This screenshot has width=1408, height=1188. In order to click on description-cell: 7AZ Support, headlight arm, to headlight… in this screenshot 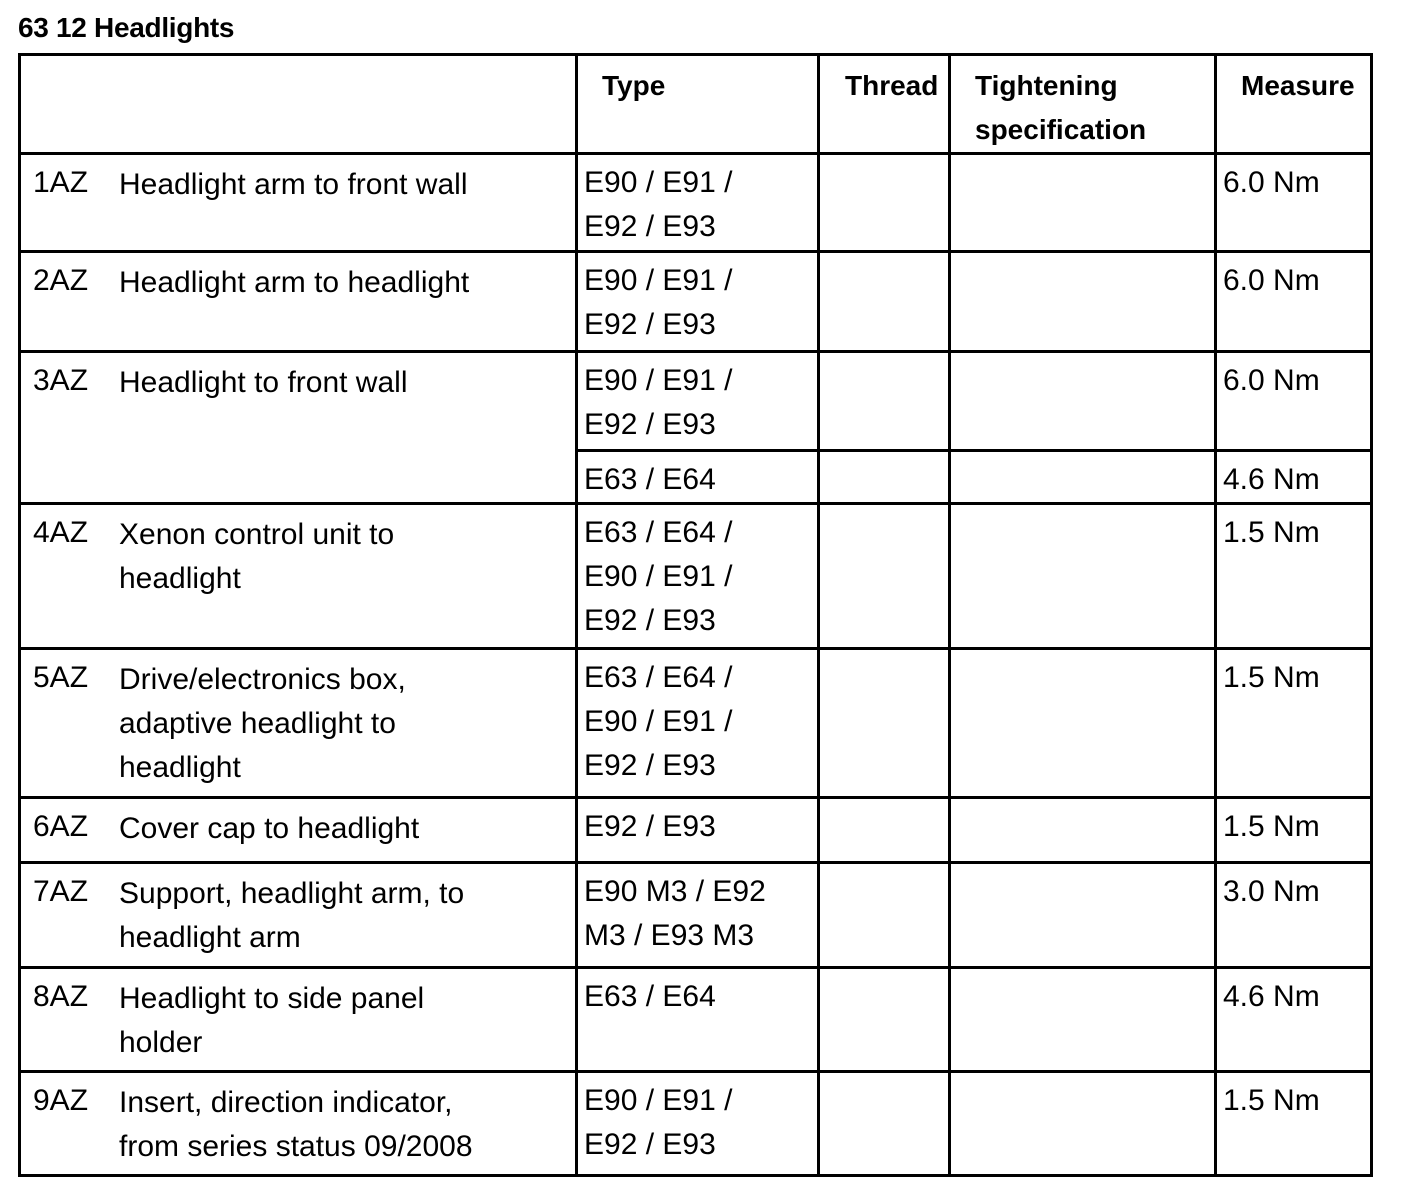, I will do `click(298, 915)`.